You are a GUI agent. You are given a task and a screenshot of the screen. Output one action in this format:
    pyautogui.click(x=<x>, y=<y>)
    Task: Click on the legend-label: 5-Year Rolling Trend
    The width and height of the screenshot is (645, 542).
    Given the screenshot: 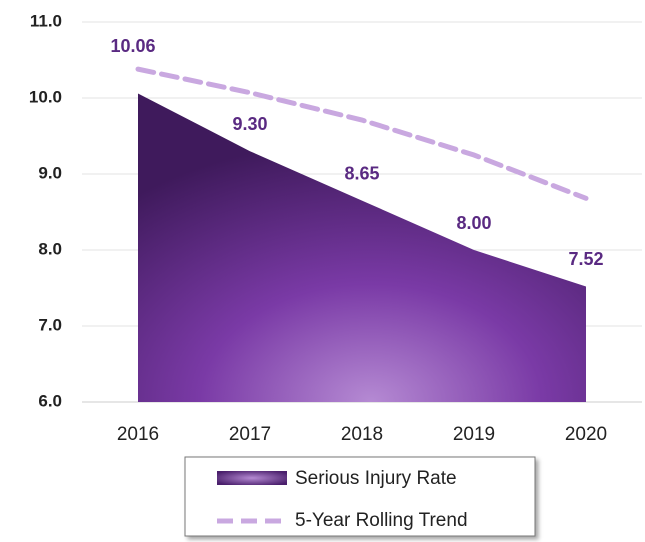 What is the action you would take?
    pyautogui.click(x=381, y=520)
    